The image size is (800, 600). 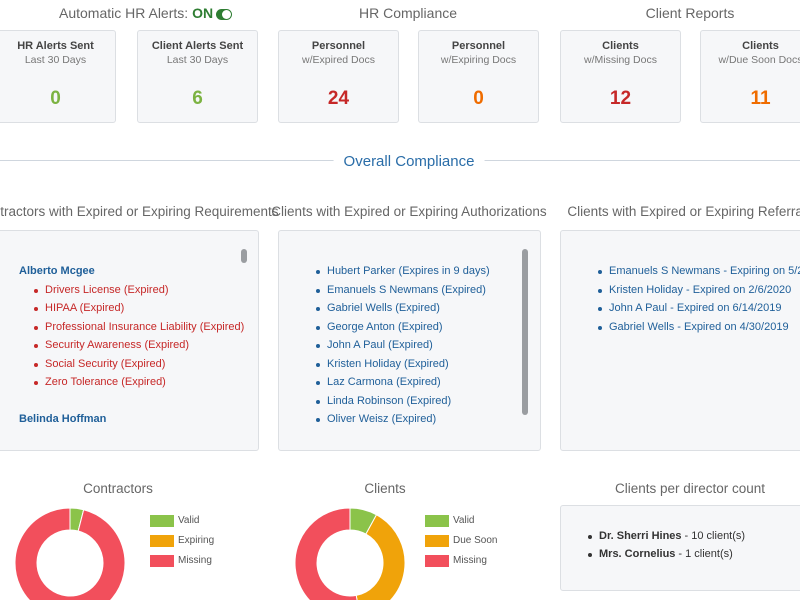 I want to click on list-item: Laz Carmona (Expired), so click(x=384, y=382).